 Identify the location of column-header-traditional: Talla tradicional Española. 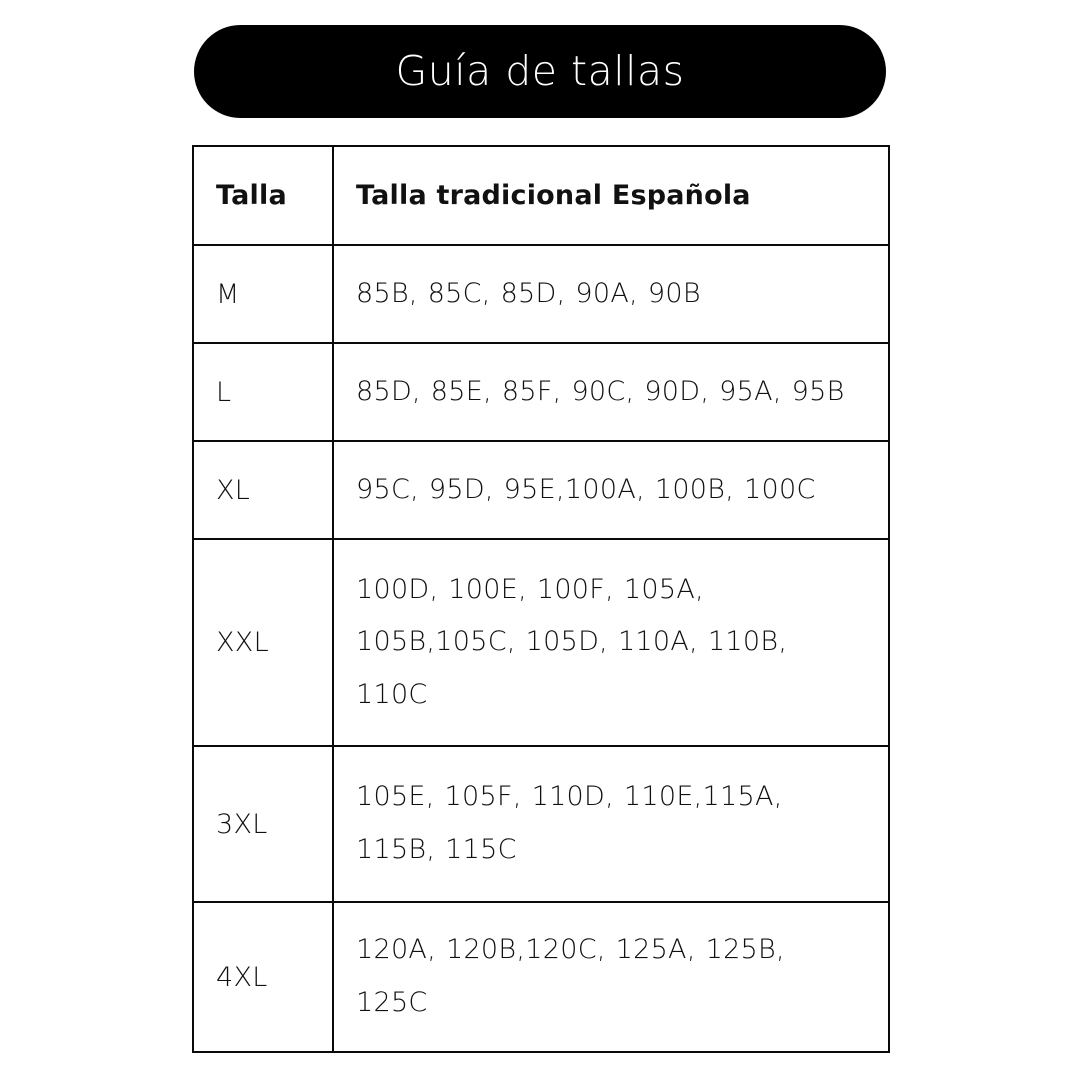
(611, 195).